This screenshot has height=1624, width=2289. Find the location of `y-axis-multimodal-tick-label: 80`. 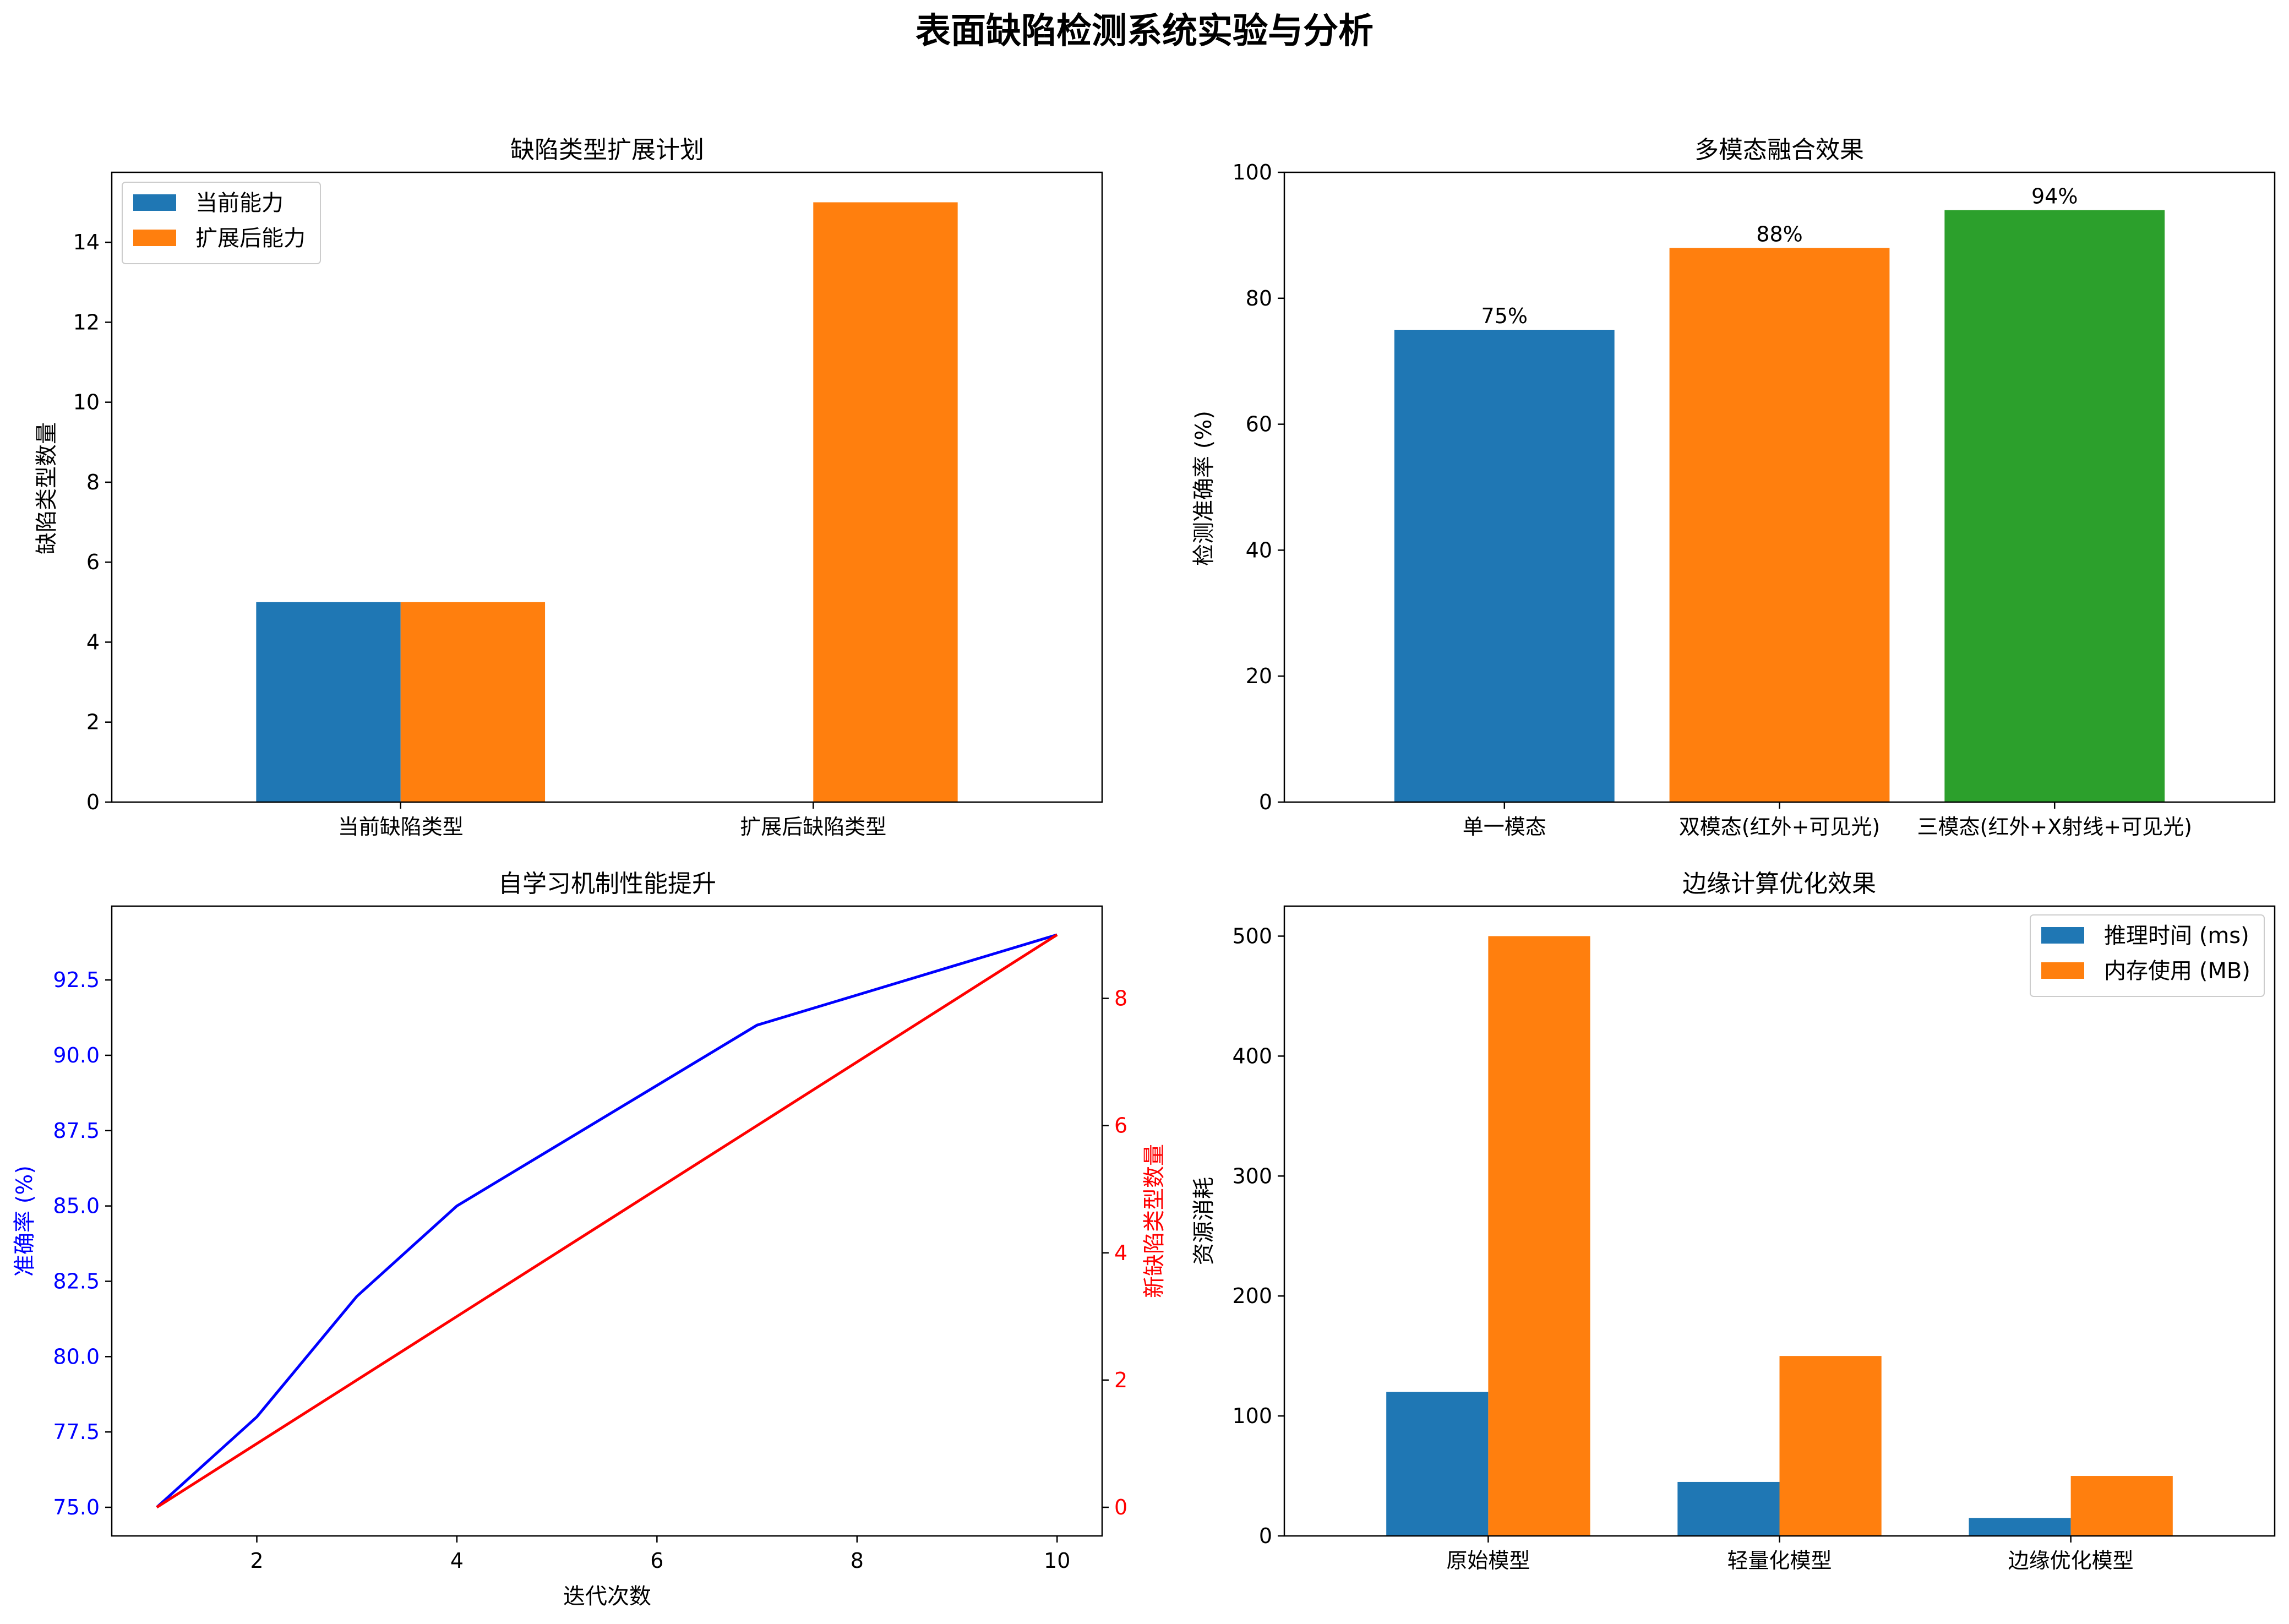

y-axis-multimodal-tick-label: 80 is located at coordinates (1259, 298).